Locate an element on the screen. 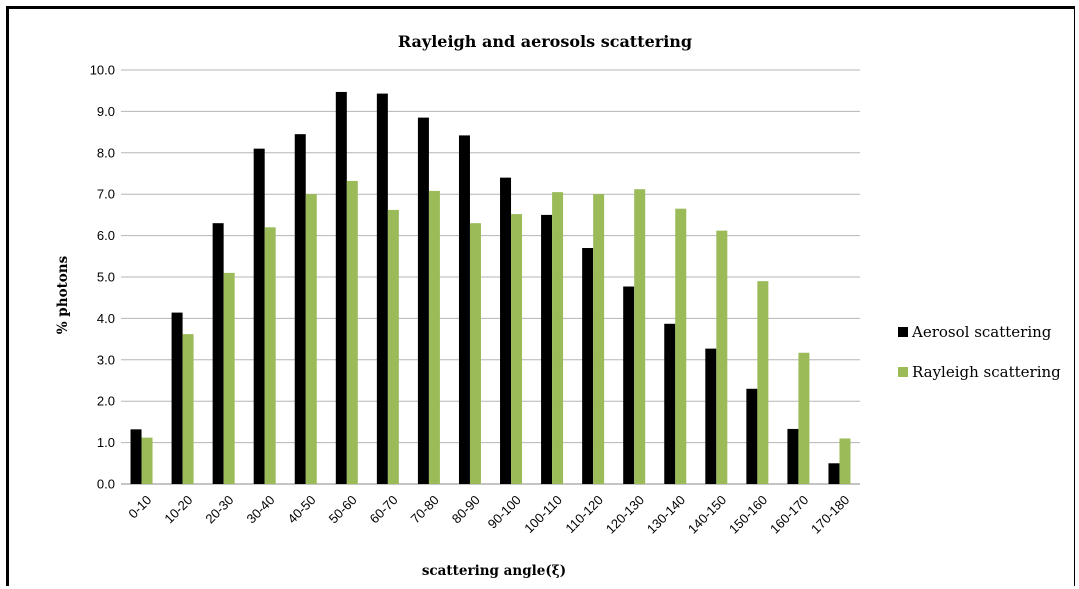  x-tick-label: 30-40 is located at coordinates (260, 509).